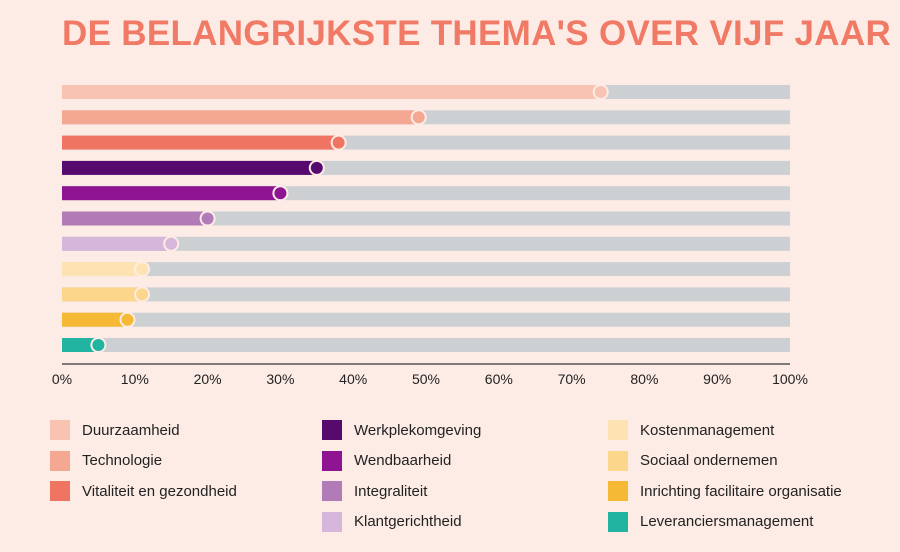  I want to click on legend-item: Werkplekomgeving, so click(401, 430).